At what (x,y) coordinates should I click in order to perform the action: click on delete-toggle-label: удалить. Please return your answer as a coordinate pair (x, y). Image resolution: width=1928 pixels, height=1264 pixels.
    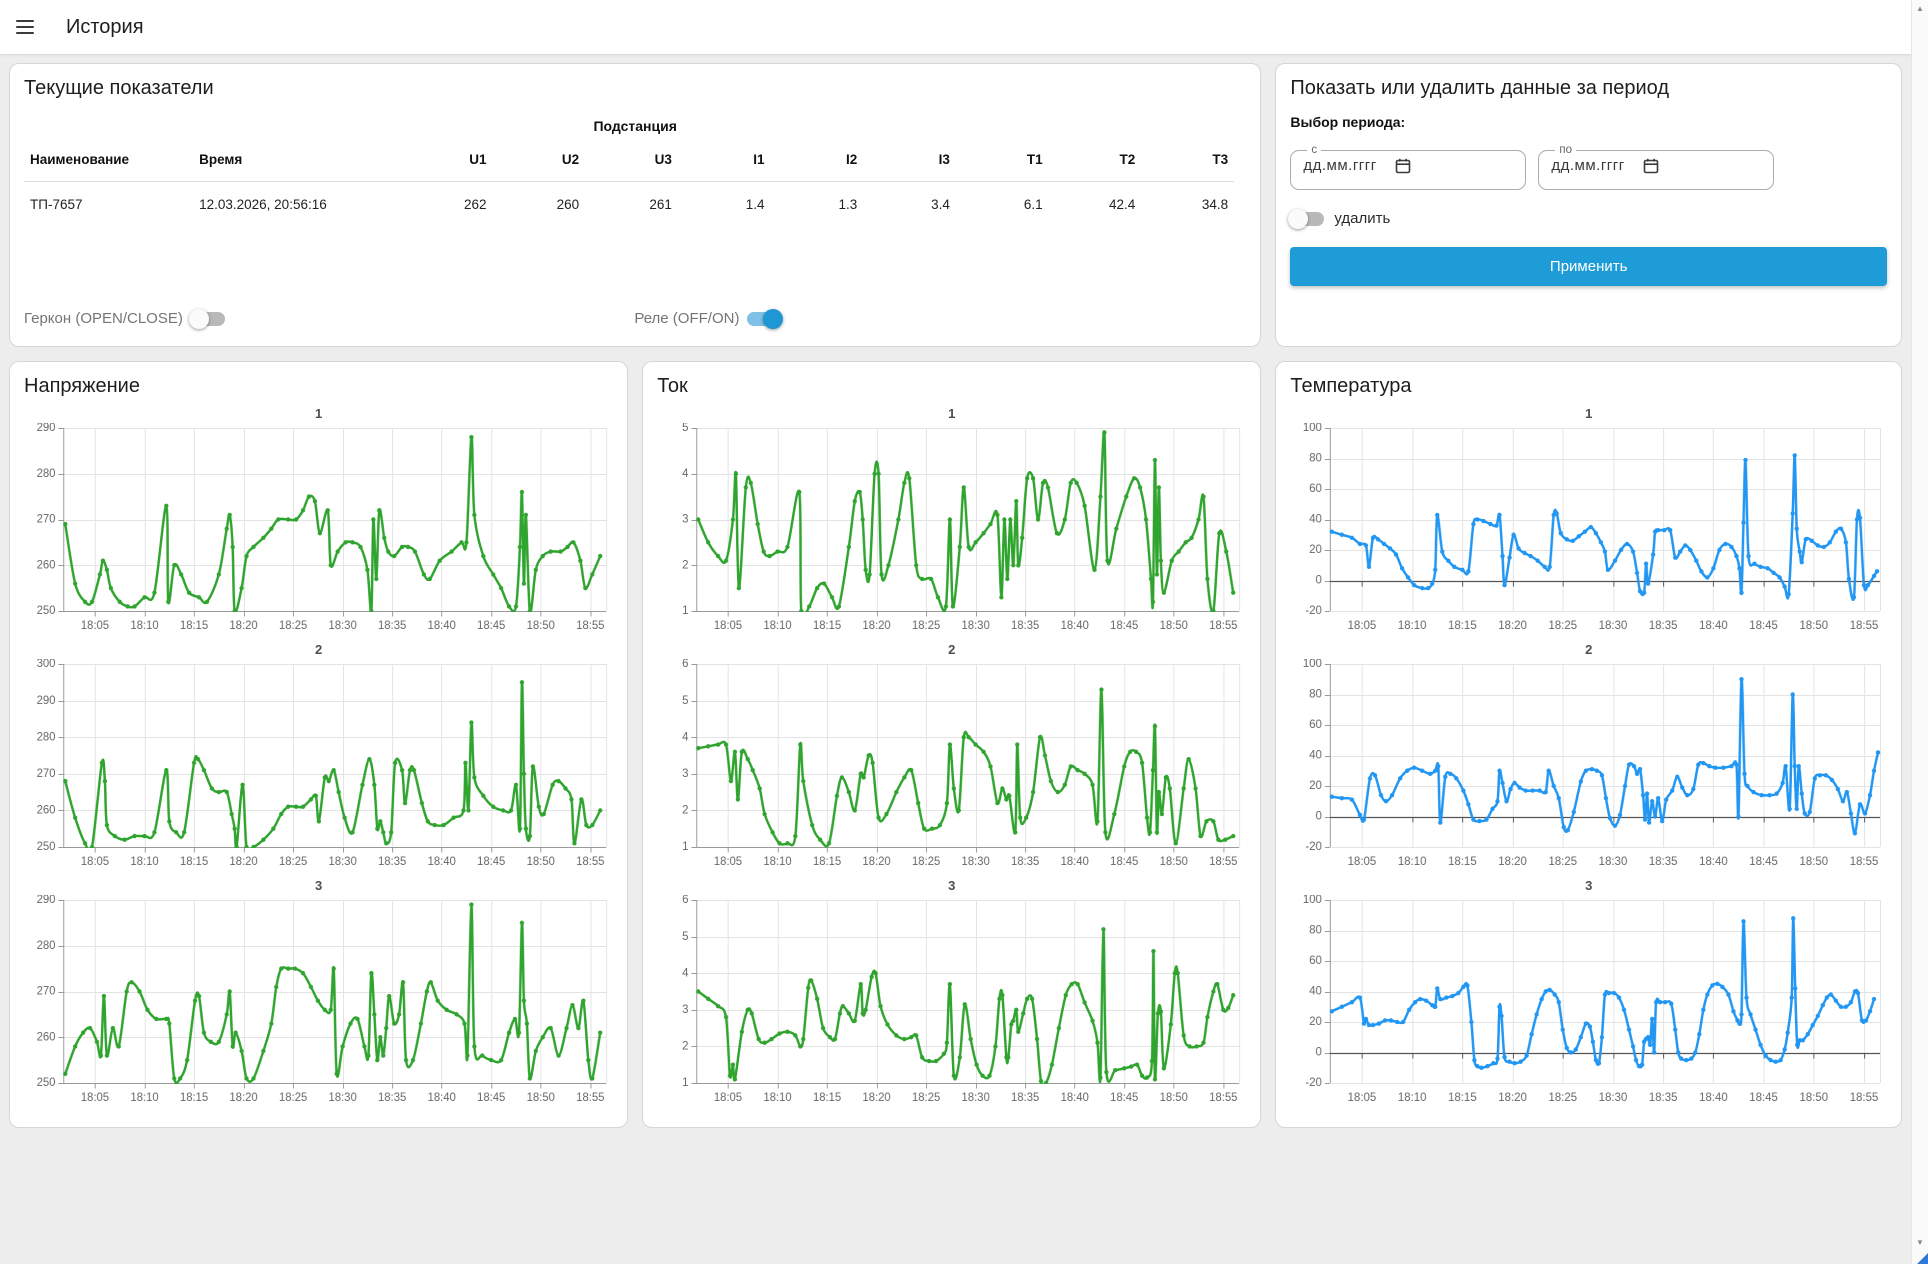
    Looking at the image, I should click on (1362, 218).